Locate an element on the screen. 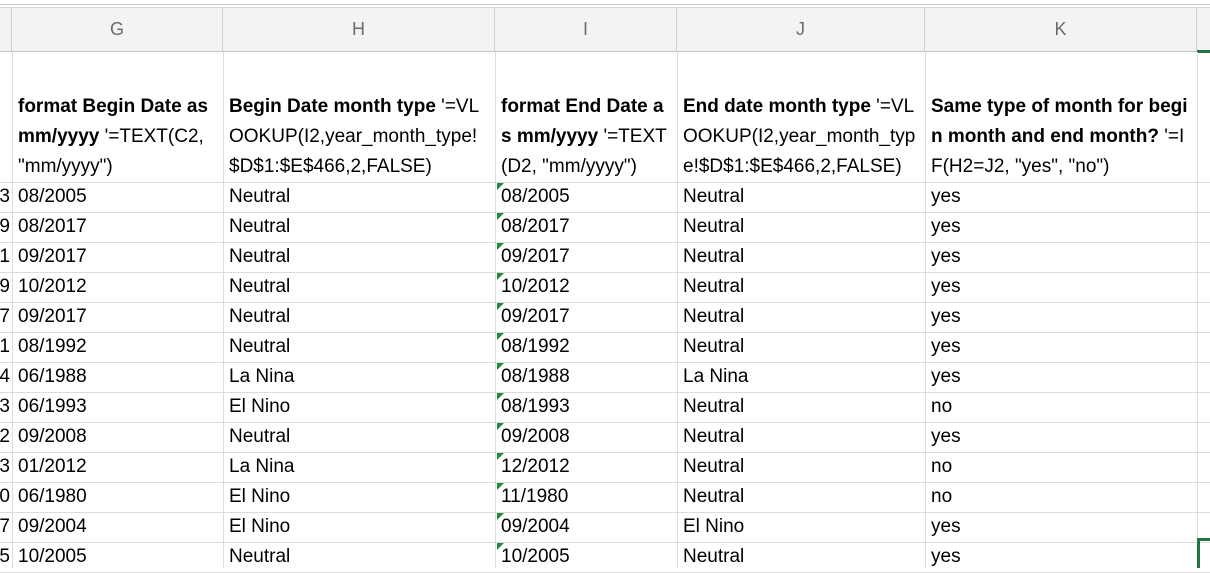 The image size is (1210, 573). cell-j: El Nino is located at coordinates (714, 526).